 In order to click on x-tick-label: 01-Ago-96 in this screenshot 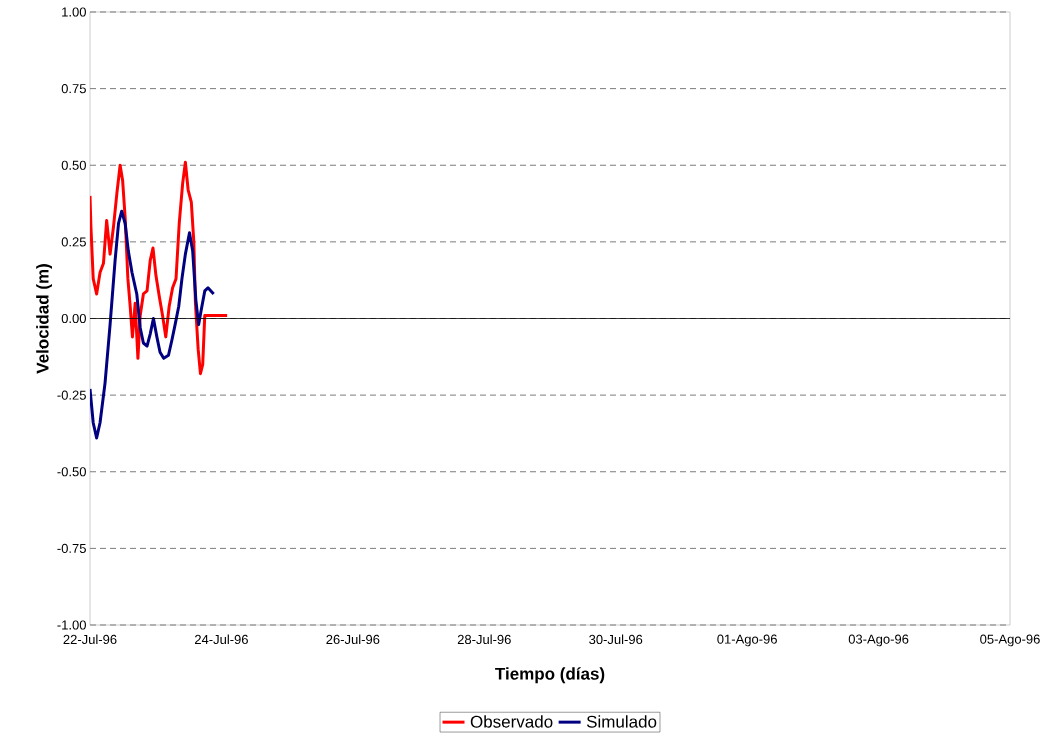, I will do `click(747, 640)`.